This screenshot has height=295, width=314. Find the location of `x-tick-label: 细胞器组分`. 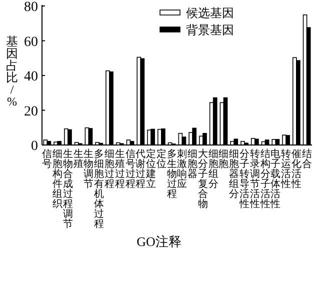

x-tick-label: 细胞器组分 is located at coordinates (234, 174).